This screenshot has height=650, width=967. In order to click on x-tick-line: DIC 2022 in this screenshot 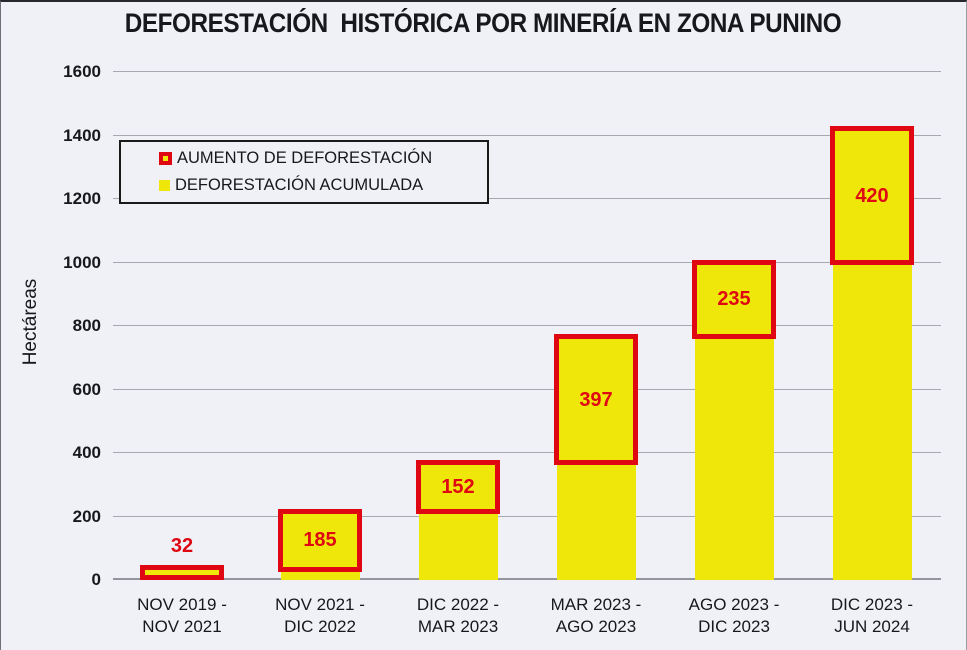, I will do `click(320, 626)`.